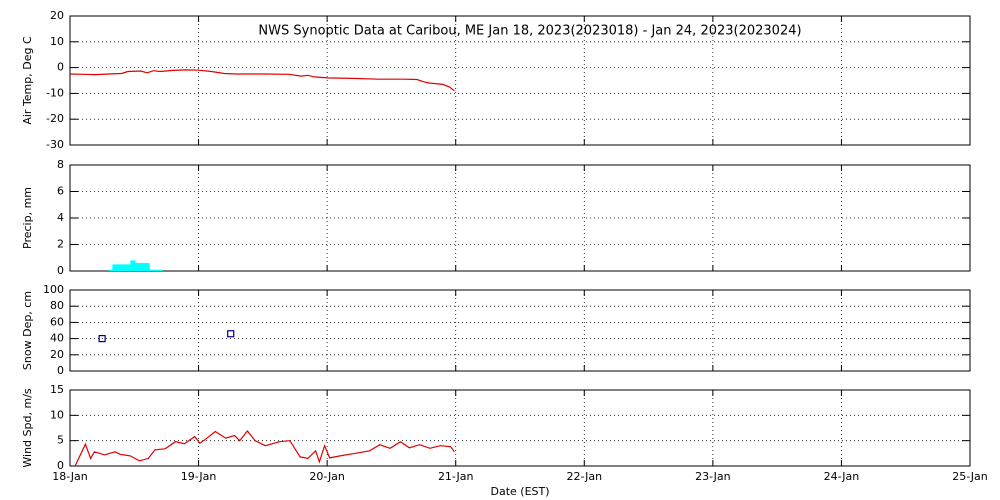 The width and height of the screenshot is (1000, 500). Describe the element at coordinates (27, 428) in the screenshot. I see `y-axis-label: Wind Spd, m/s` at that location.